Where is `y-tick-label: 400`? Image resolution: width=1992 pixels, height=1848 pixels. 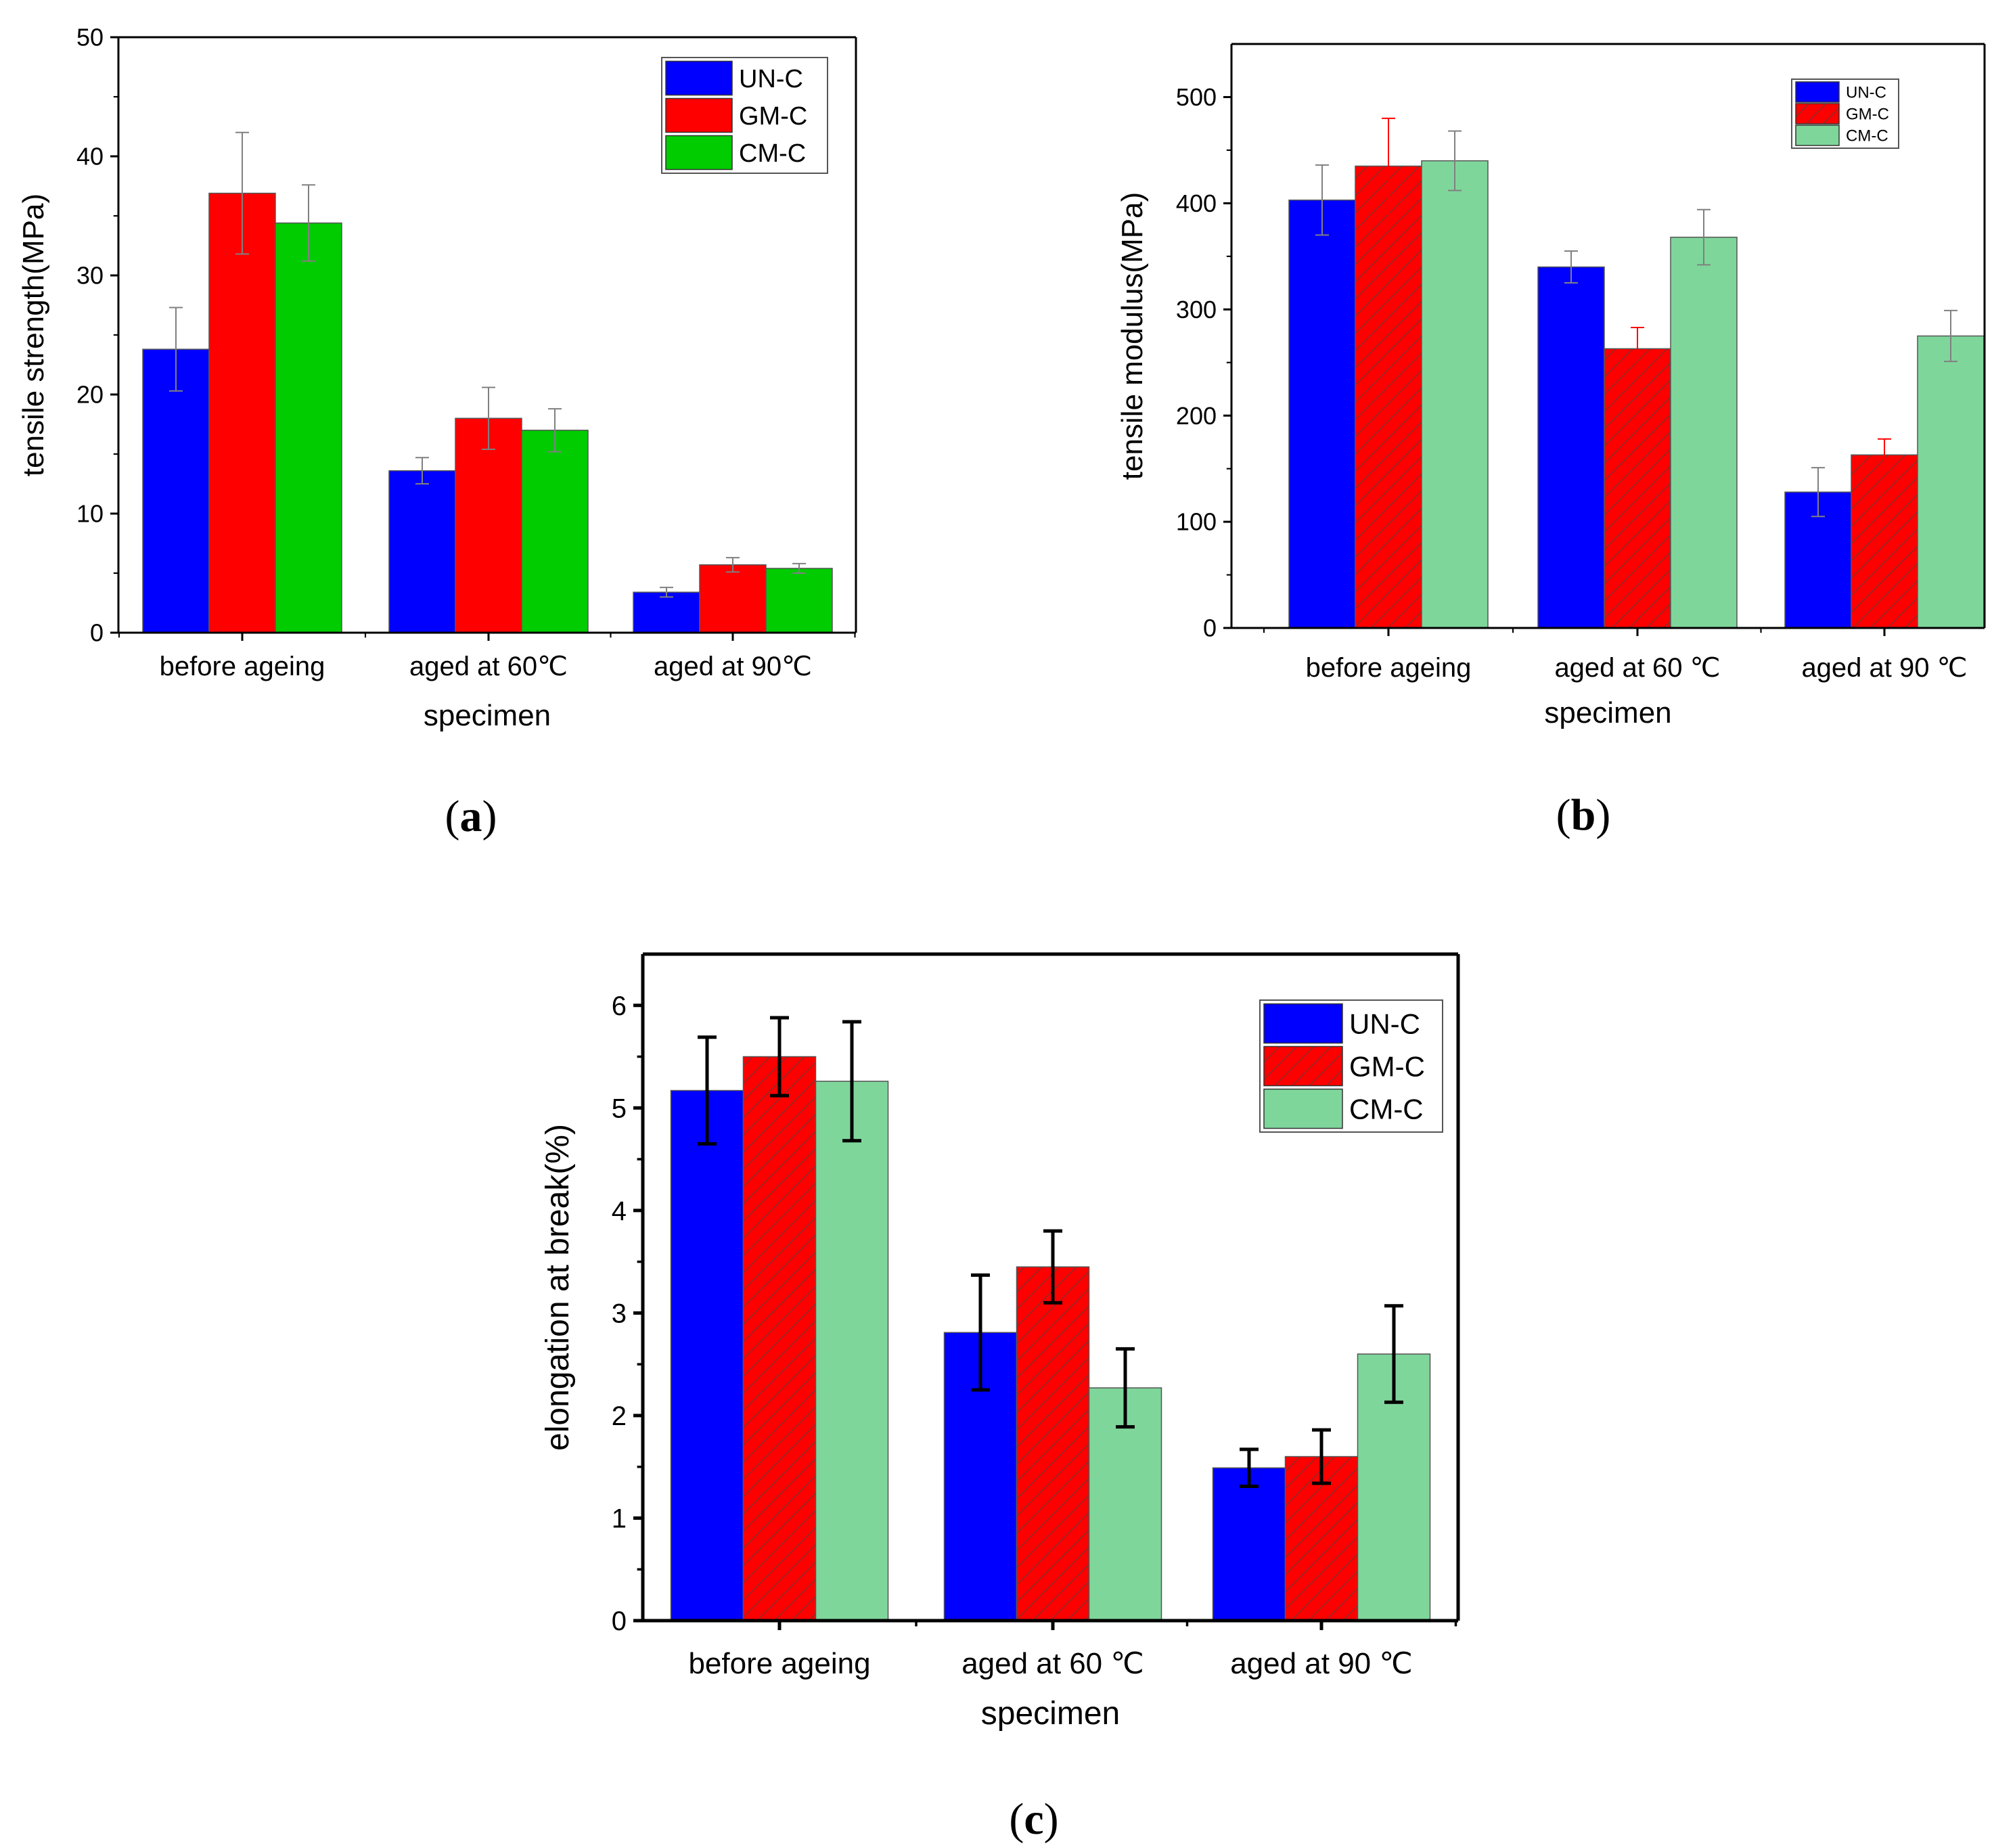
y-tick-label: 400 is located at coordinates (1196, 203).